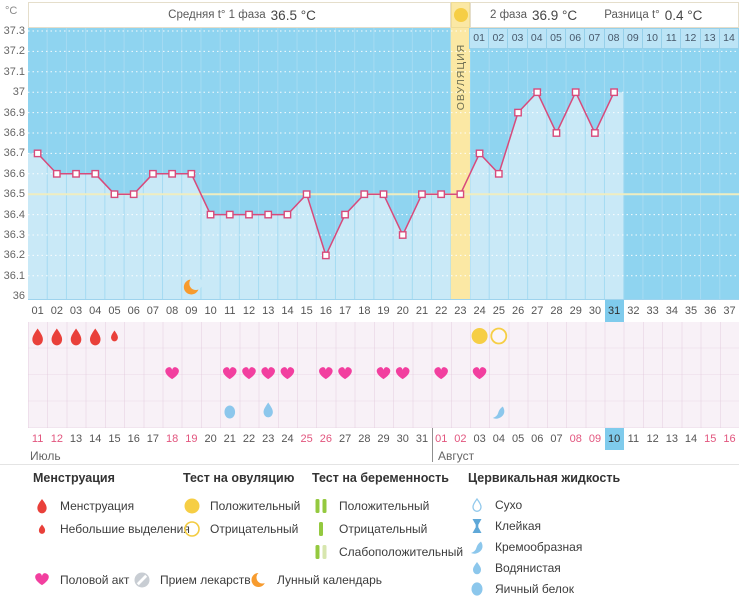 This screenshot has height=599, width=739. I want to click on cycle-day-cell: 25, so click(498, 311).